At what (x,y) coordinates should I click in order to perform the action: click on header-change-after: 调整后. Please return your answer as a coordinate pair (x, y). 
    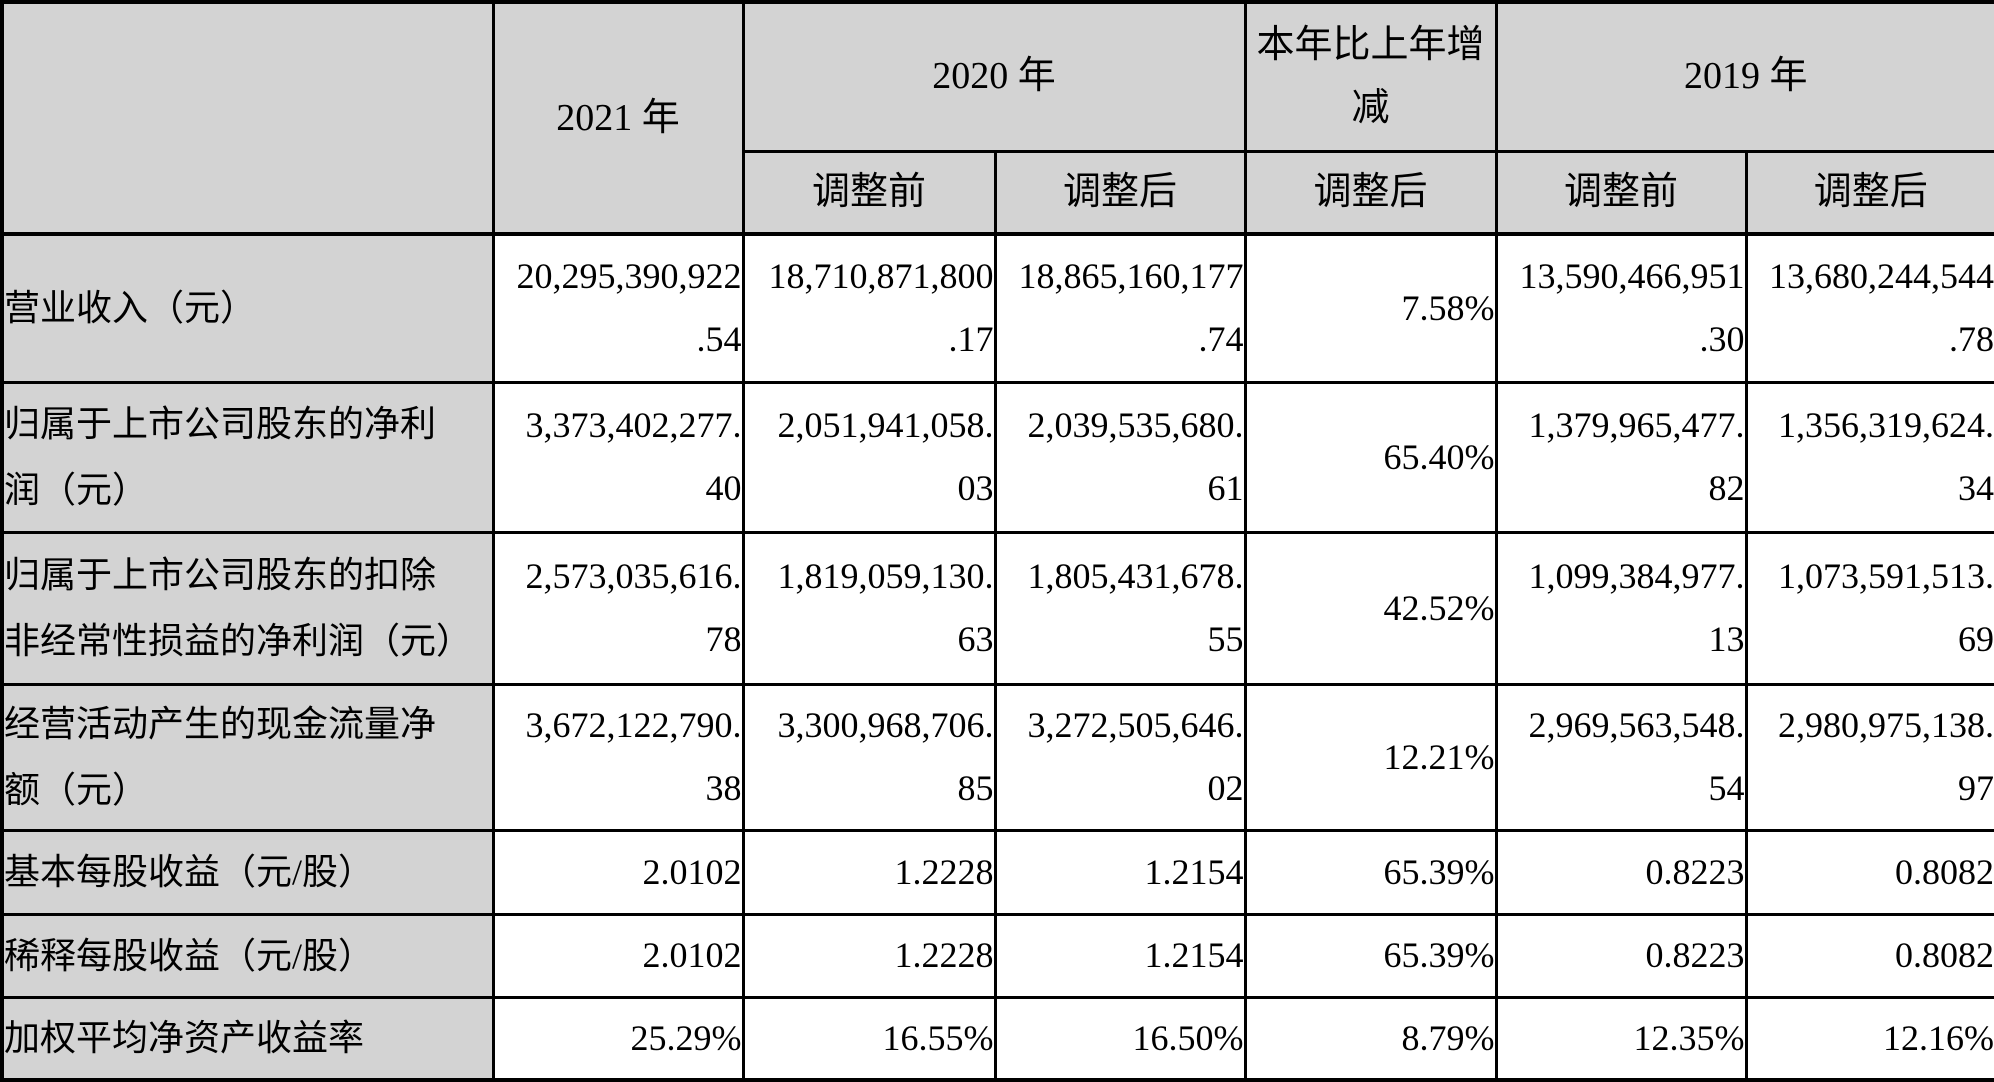
    Looking at the image, I should click on (1370, 192).